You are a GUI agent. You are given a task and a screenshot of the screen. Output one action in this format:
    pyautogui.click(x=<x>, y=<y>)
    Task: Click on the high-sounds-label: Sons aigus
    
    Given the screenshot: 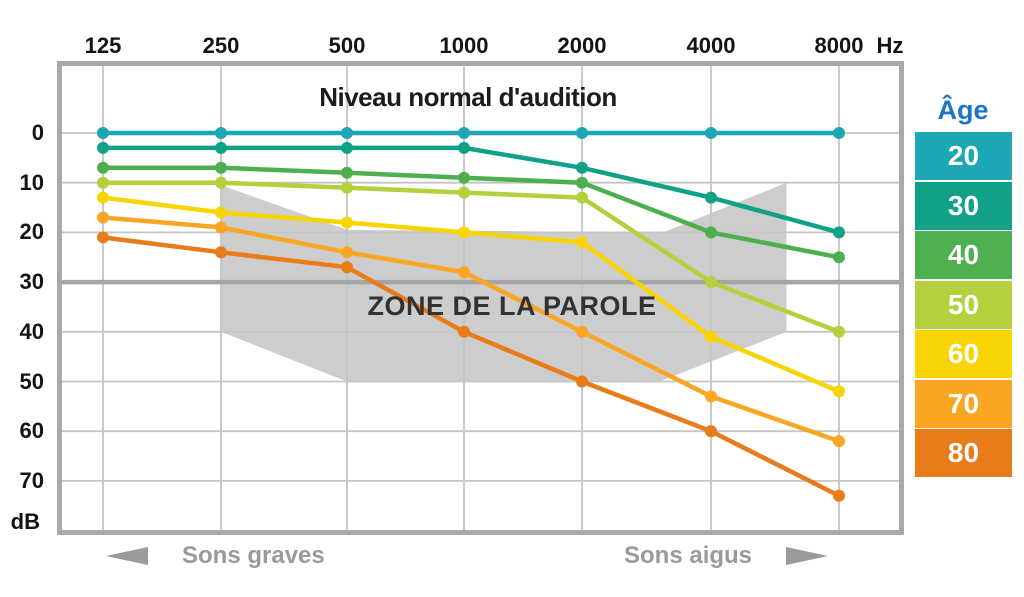 What is the action you would take?
    pyautogui.click(x=688, y=555)
    